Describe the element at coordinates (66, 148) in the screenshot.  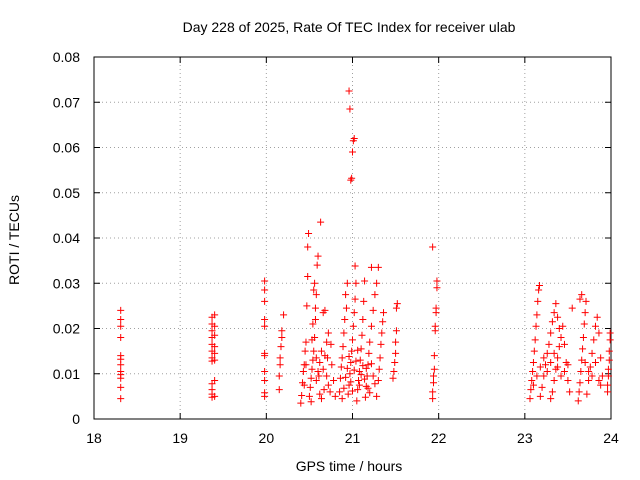
I see `y-tick-label: 0.06` at that location.